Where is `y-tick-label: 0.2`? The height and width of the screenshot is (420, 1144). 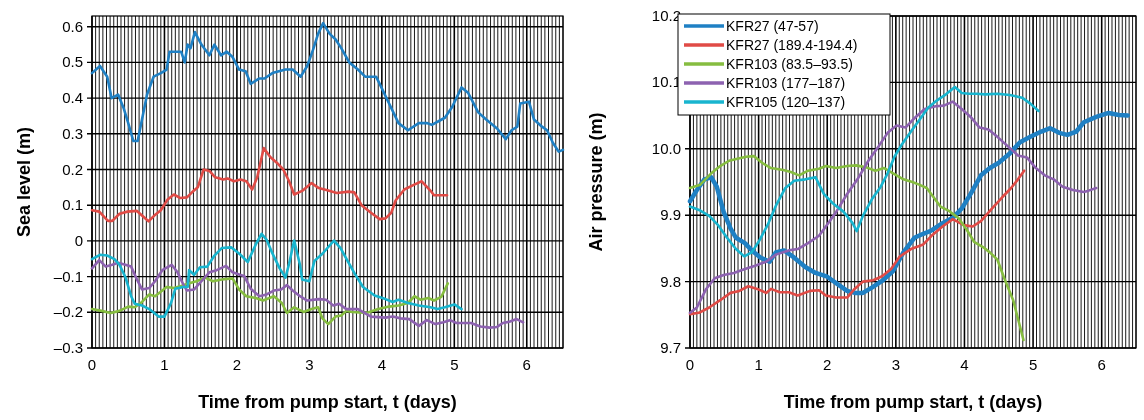 y-tick-label: 0.2 is located at coordinates (72, 169).